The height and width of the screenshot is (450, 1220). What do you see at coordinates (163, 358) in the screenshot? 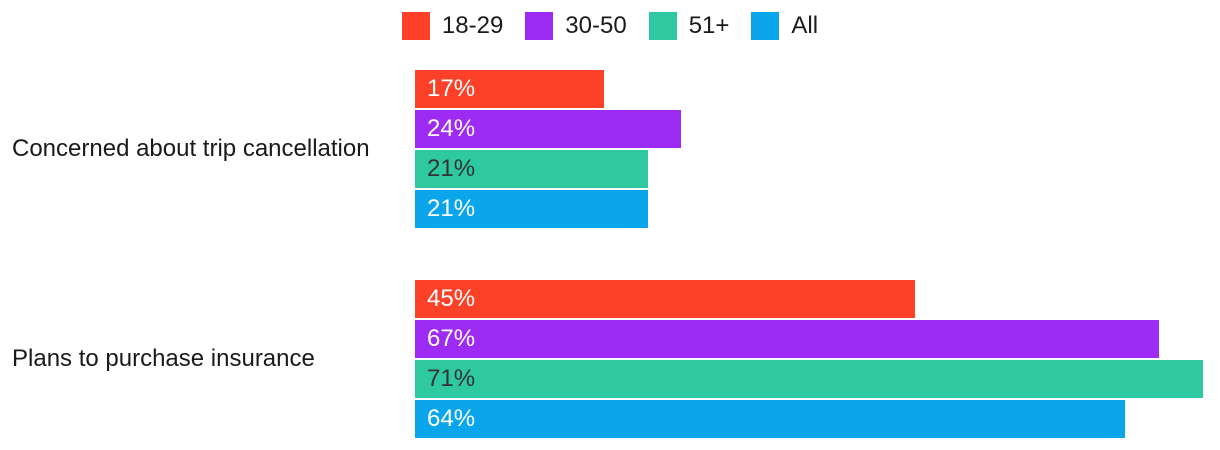
I see `category-label: Plans to purchase insurance` at bounding box center [163, 358].